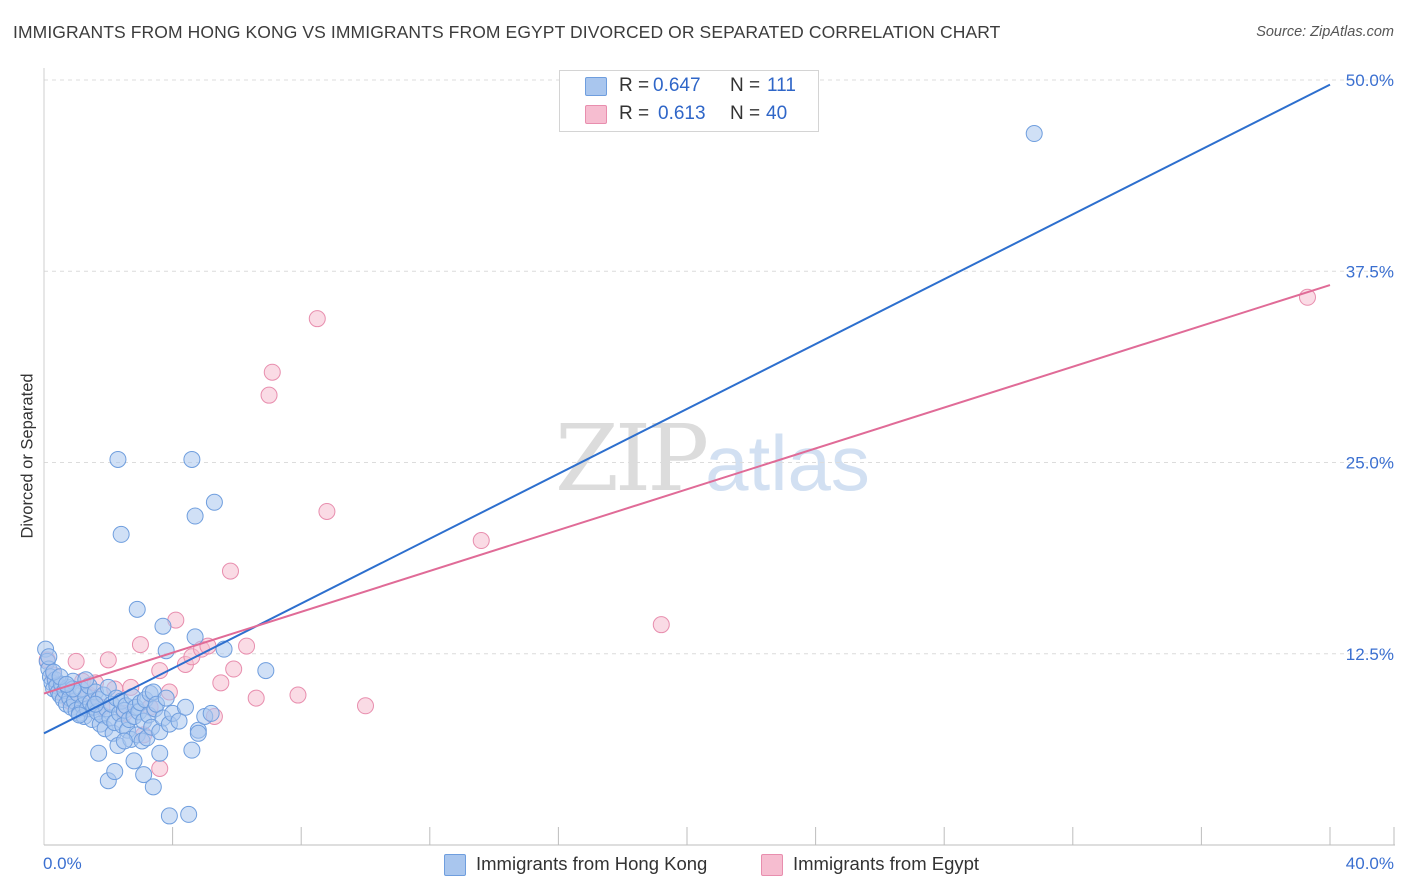 The image size is (1406, 892). I want to click on stats-row-egypt: R = 0.613 N = 40, so click(689, 114).